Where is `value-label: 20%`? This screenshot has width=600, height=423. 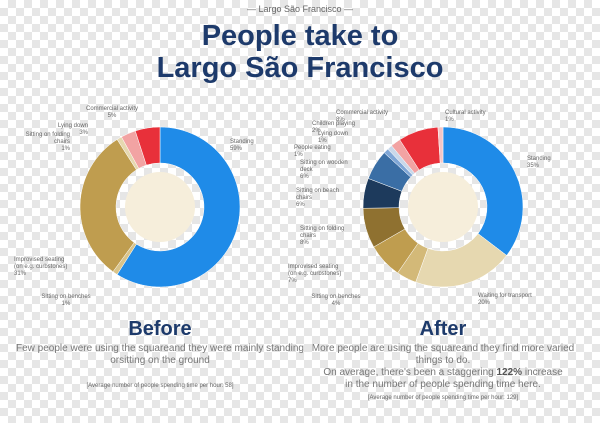
value-label: 20% is located at coordinates (484, 302).